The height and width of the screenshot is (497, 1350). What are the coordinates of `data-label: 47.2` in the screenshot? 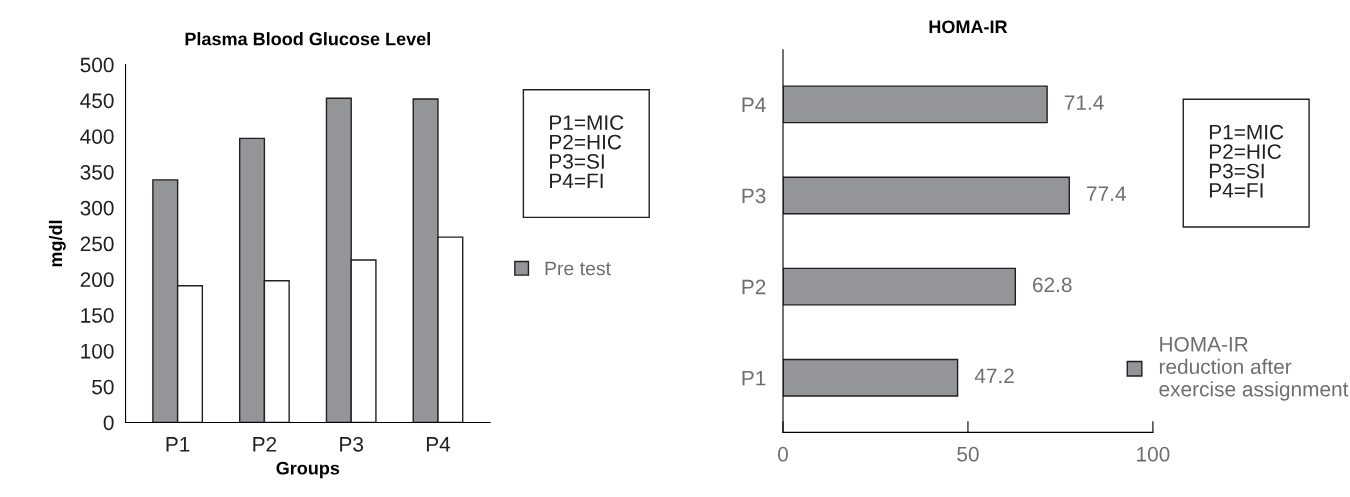 It's located at (994, 376).